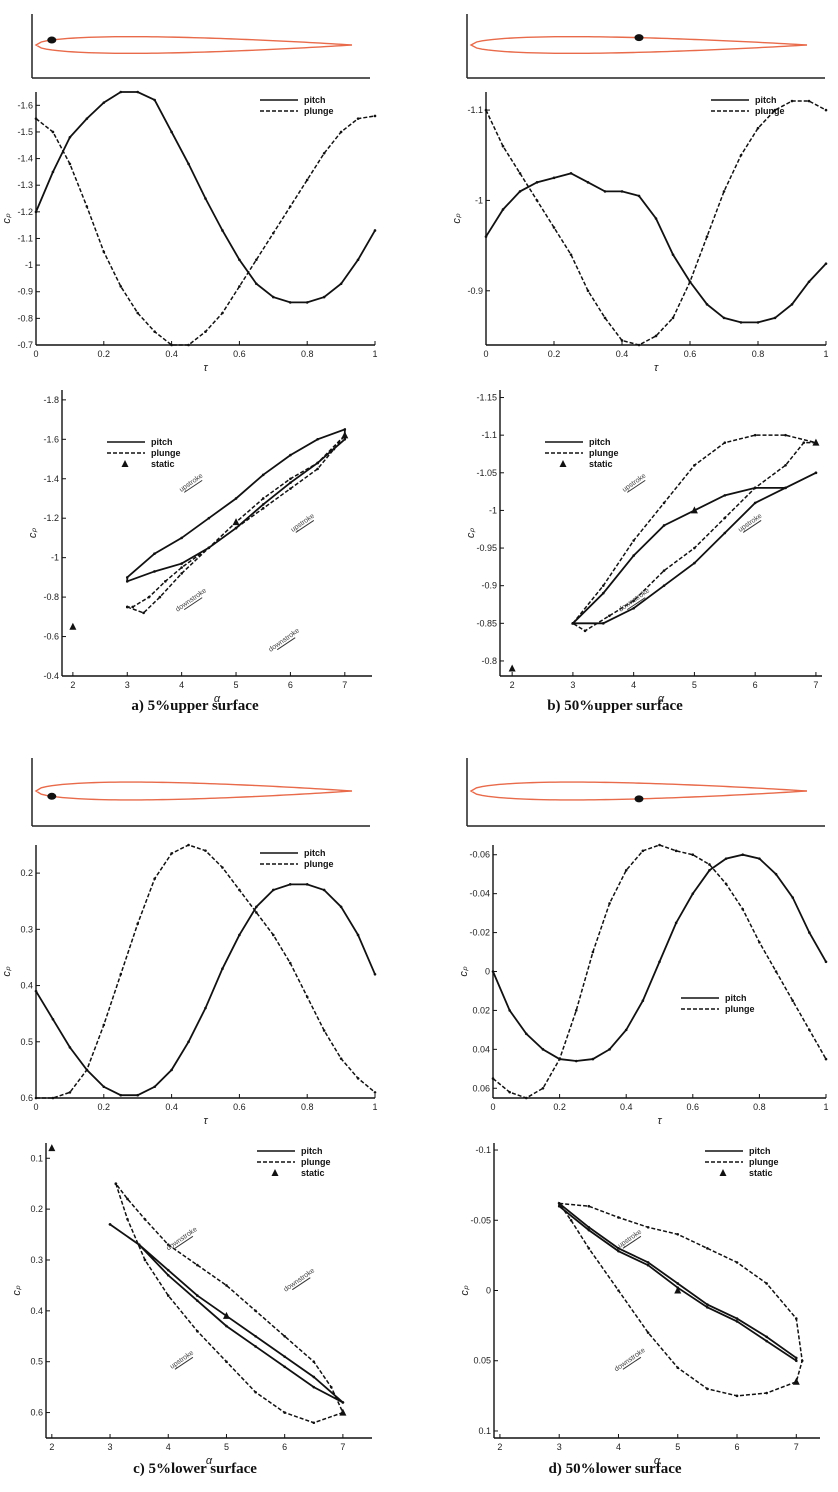  I want to click on y-tick-label: 0.02, so click(481, 1010).